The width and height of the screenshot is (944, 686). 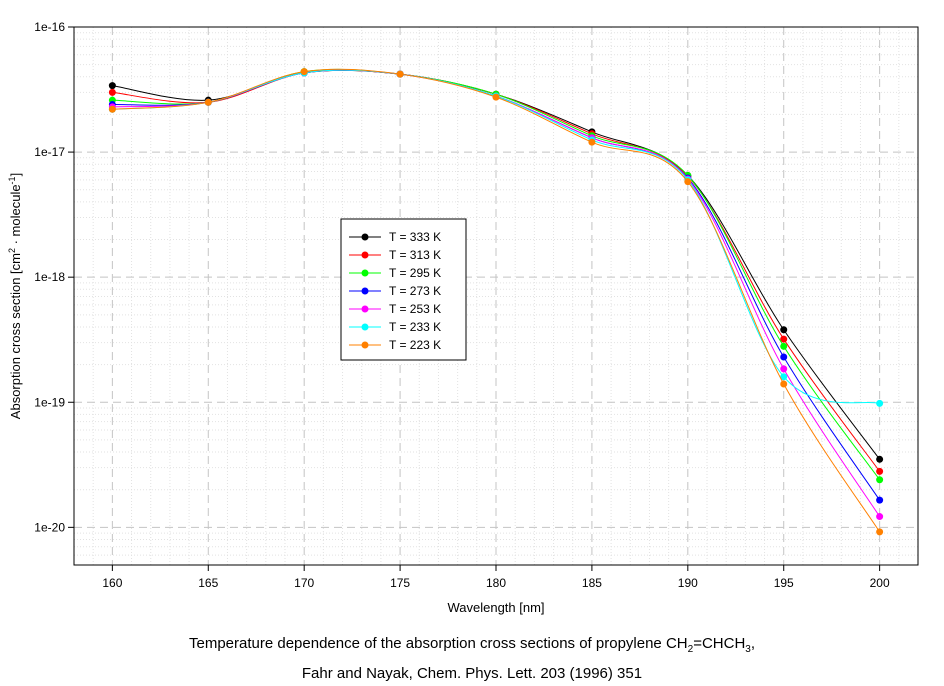 What do you see at coordinates (592, 583) in the screenshot?
I see `x-tick-label: 185` at bounding box center [592, 583].